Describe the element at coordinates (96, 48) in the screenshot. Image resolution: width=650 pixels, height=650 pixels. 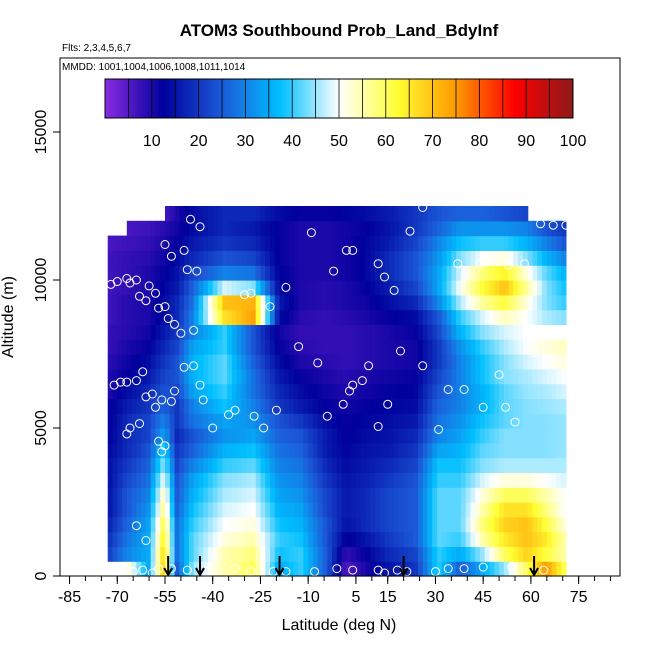
I see `flights-subtitle: Flts: 2,3,4,5,6,7` at that location.